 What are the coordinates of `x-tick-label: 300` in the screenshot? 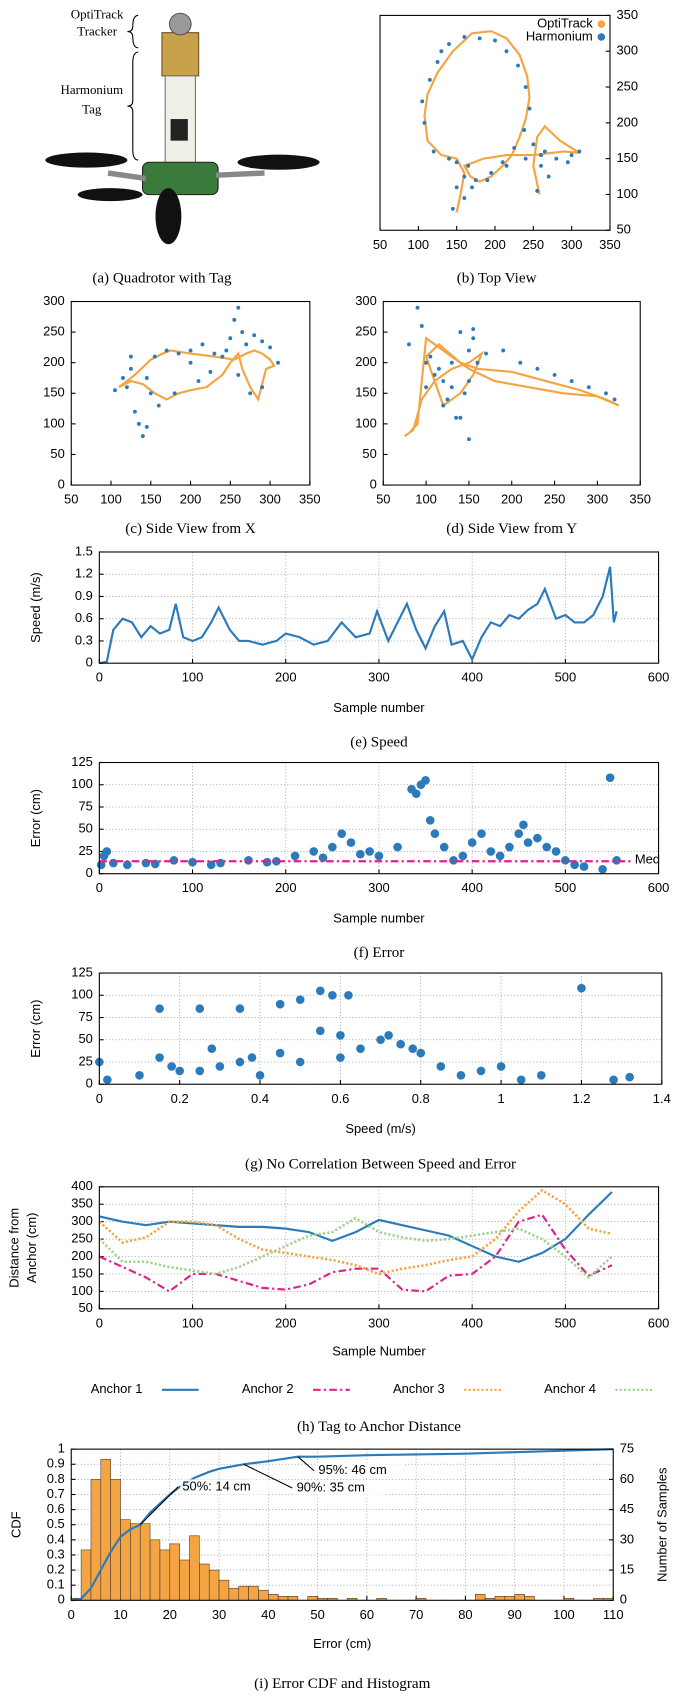 It's located at (379, 677).